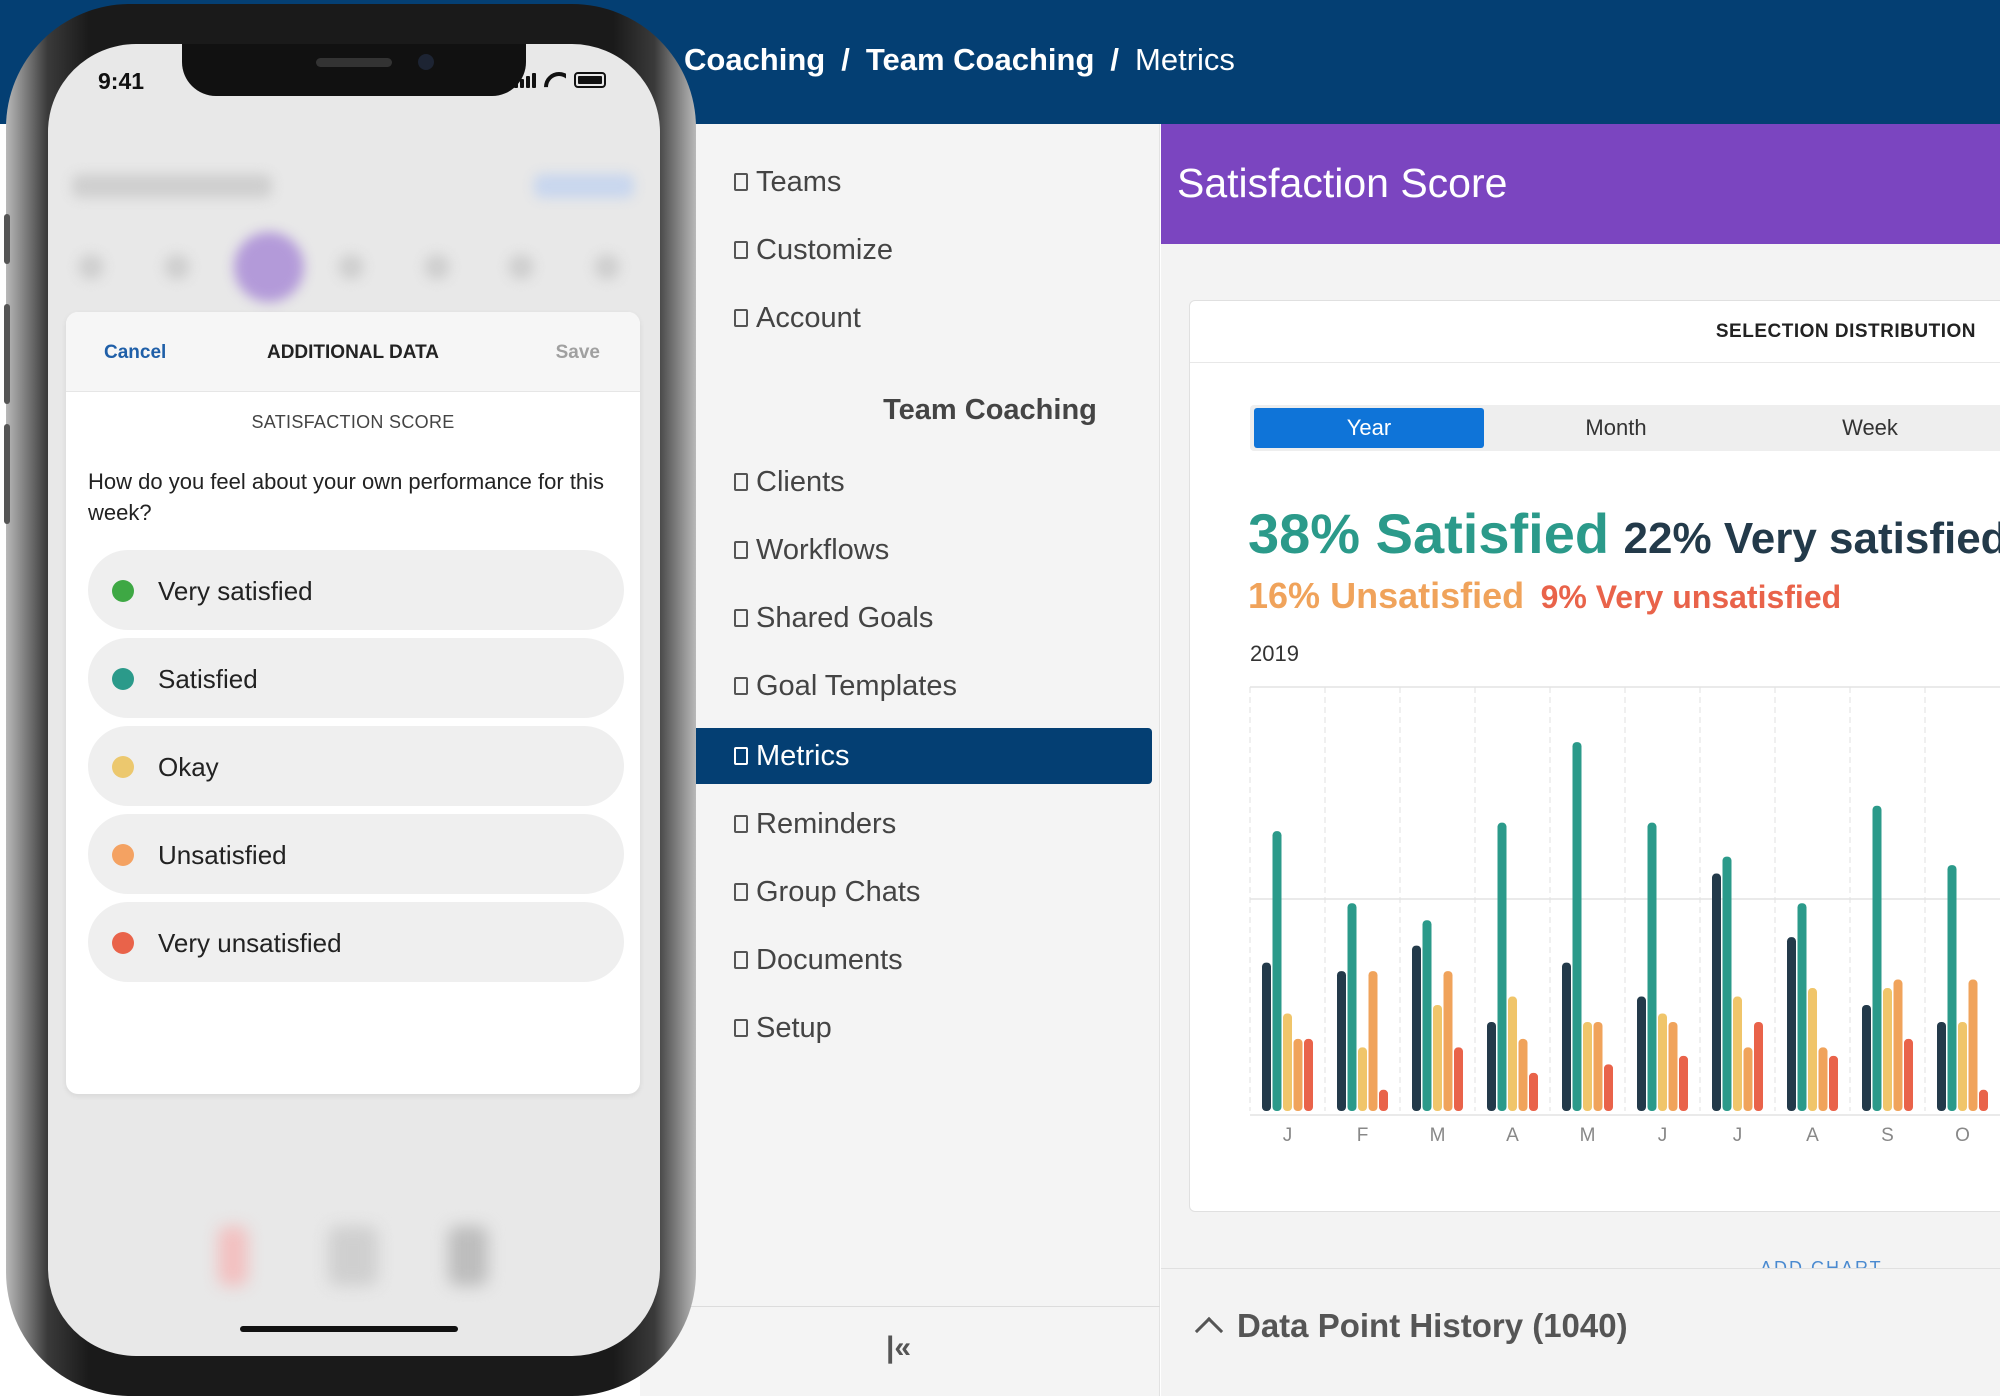 The width and height of the screenshot is (2000, 1396). What do you see at coordinates (7, 354) in the screenshot?
I see `phone-volume-up` at bounding box center [7, 354].